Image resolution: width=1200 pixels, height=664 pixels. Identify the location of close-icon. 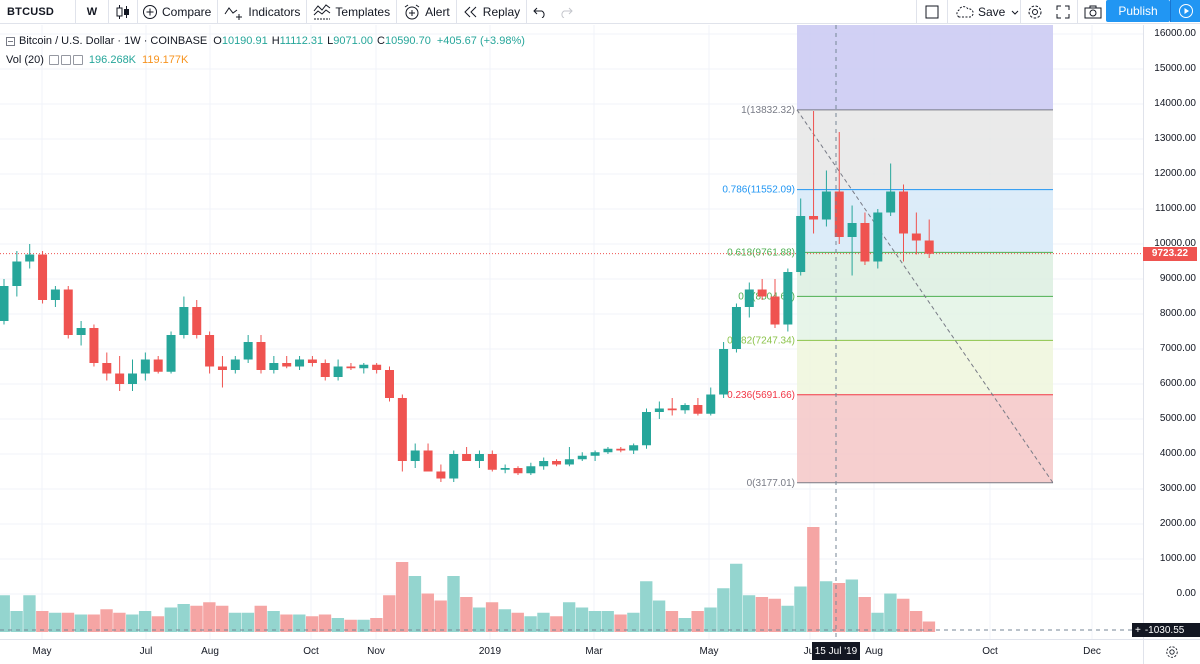
(77, 60).